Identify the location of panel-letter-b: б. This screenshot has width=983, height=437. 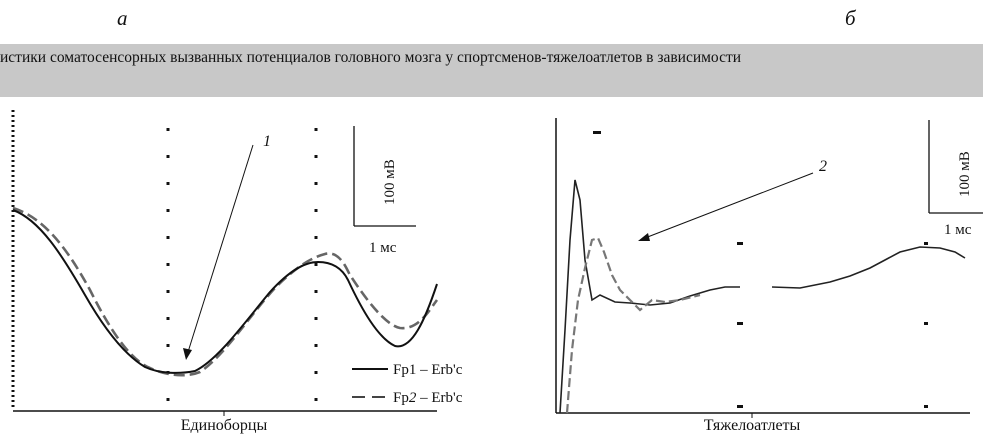
(850, 18).